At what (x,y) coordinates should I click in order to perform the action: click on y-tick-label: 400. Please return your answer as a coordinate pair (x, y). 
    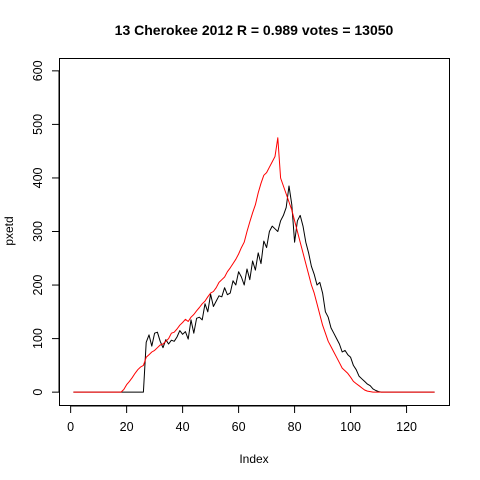
    Looking at the image, I should click on (38, 177).